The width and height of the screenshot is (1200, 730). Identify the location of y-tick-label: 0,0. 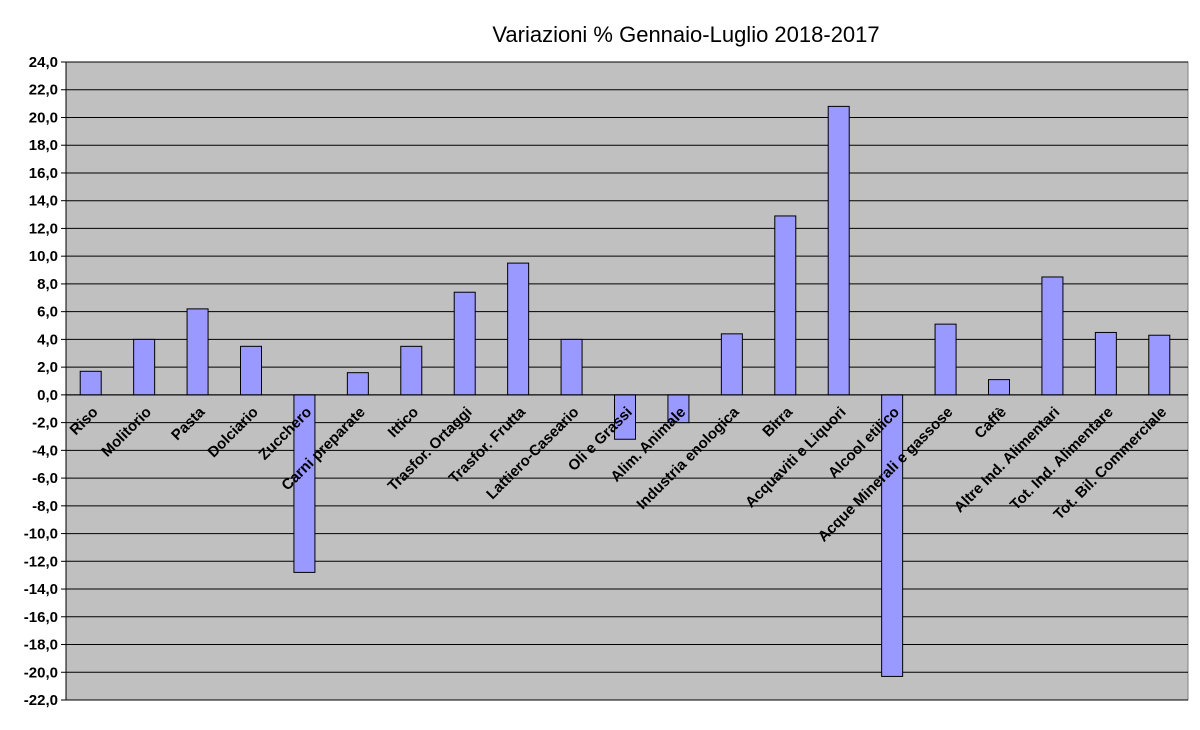
(47, 395).